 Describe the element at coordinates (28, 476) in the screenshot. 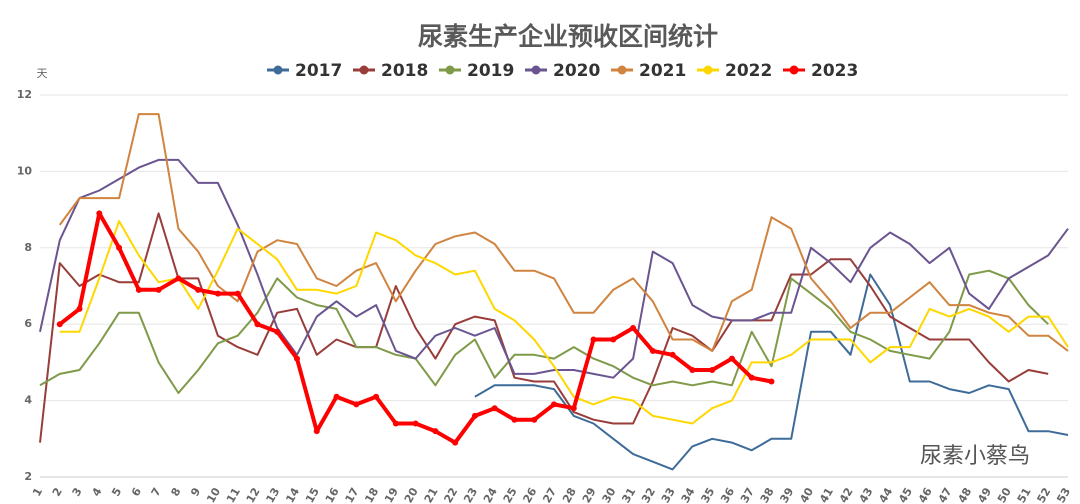

I see `y-tick-label: 2` at that location.